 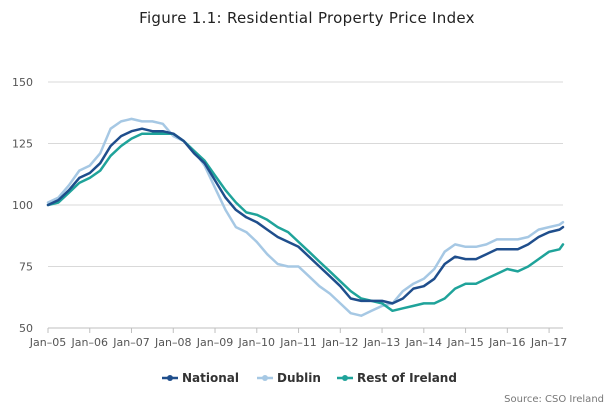 What do you see at coordinates (297, 342) in the screenshot?
I see `x-tick-label: Jan–11` at bounding box center [297, 342].